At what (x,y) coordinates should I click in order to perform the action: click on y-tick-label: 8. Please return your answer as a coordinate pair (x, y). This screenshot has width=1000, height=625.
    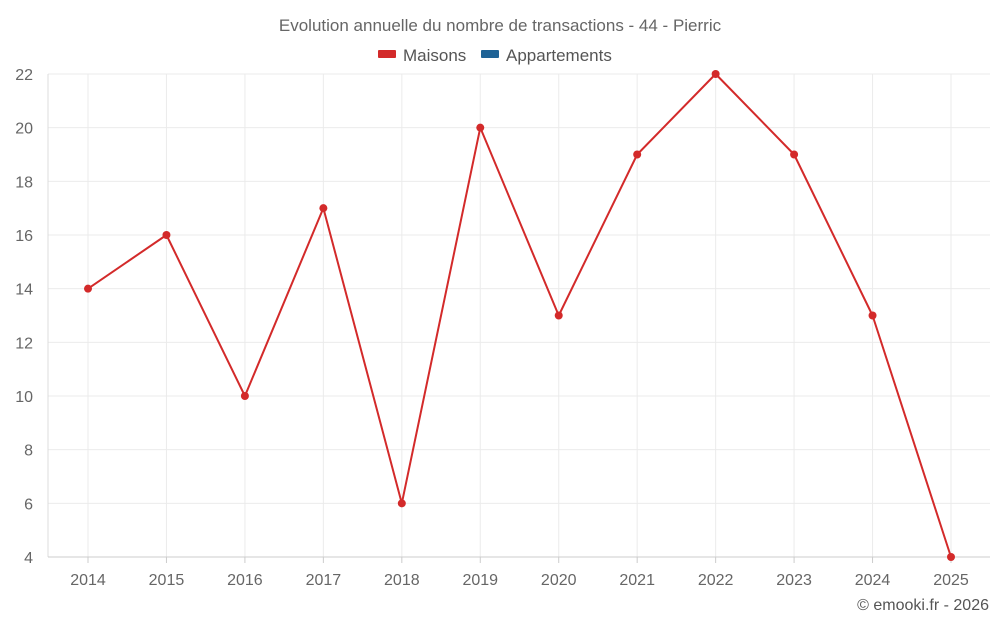
    Looking at the image, I should click on (28, 451).